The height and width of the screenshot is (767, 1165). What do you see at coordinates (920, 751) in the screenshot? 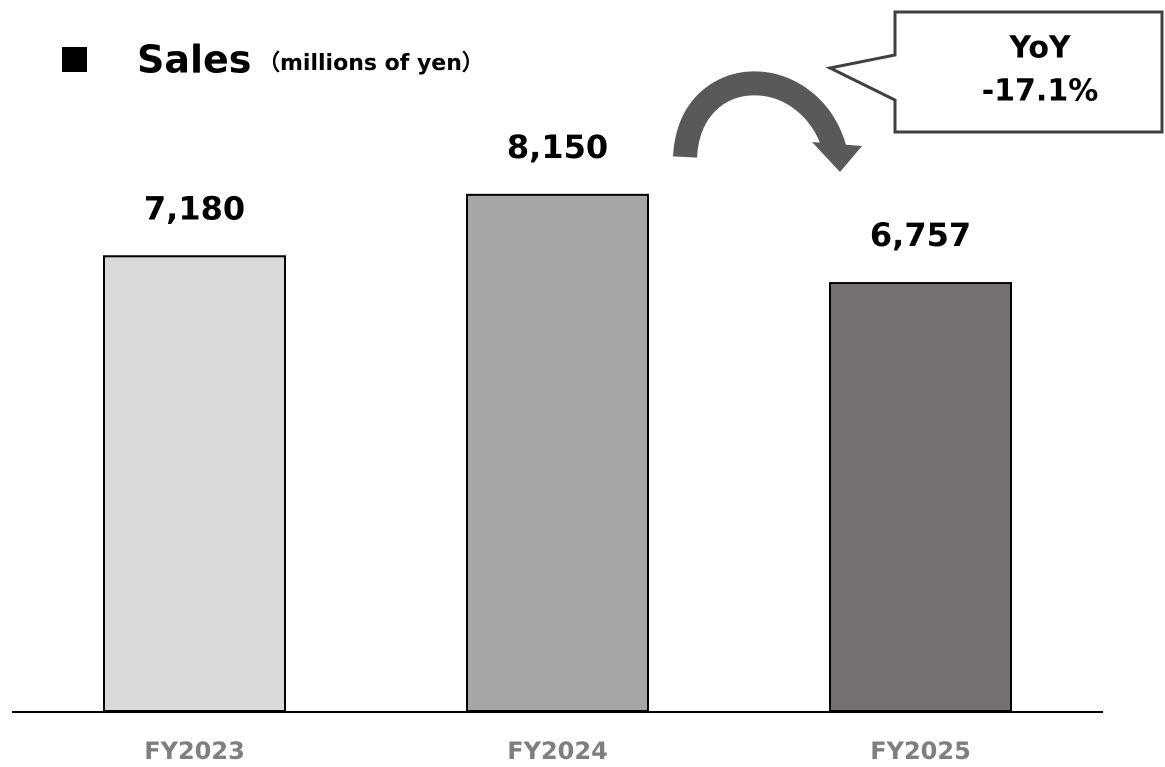
I see `x-tick-label: FY2025` at bounding box center [920, 751].